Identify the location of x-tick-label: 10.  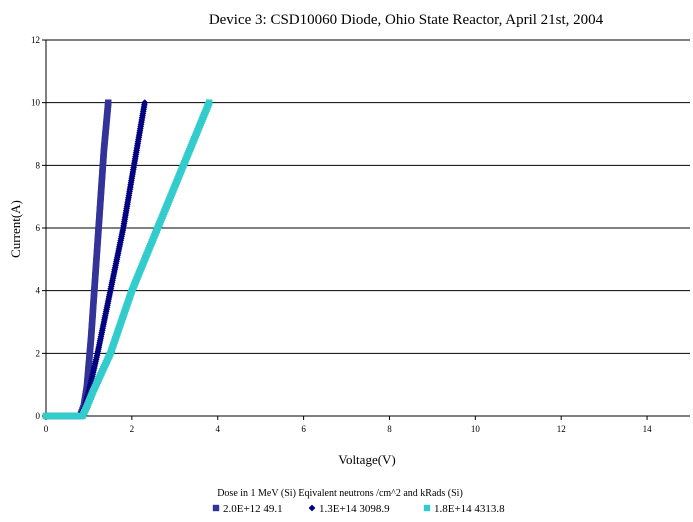
(476, 429).